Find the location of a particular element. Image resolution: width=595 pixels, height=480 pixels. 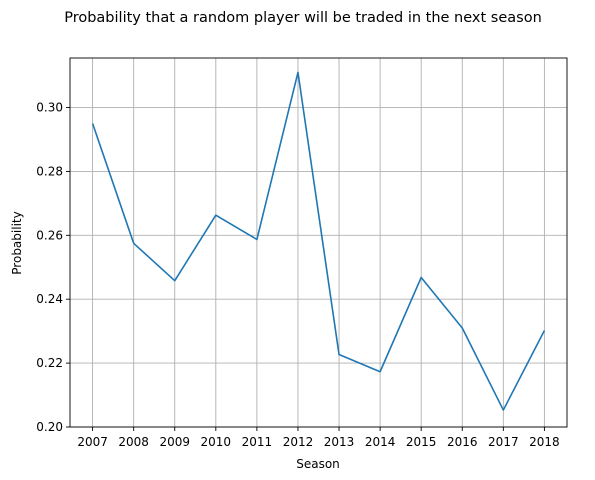

y-tick-label: 0.26 is located at coordinates (49, 235).